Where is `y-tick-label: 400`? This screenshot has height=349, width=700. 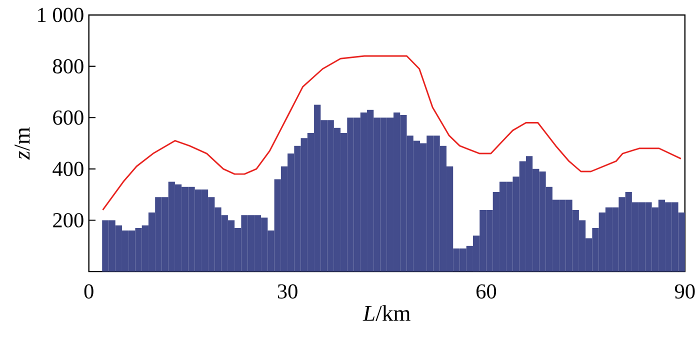 y-tick-label: 400 is located at coordinates (68, 169).